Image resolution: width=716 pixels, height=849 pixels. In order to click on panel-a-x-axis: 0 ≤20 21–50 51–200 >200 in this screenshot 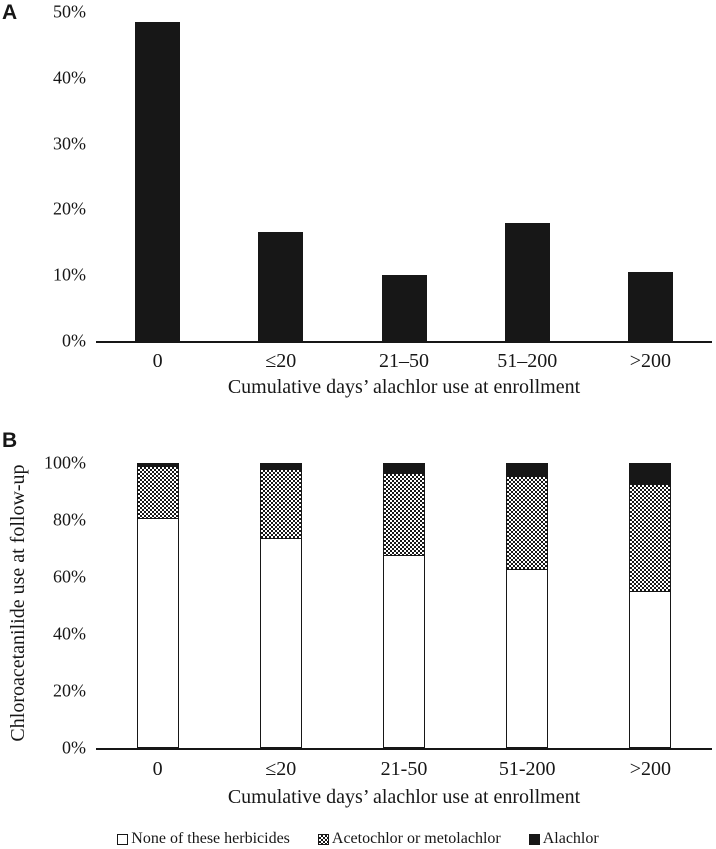, I will do `click(404, 361)`.